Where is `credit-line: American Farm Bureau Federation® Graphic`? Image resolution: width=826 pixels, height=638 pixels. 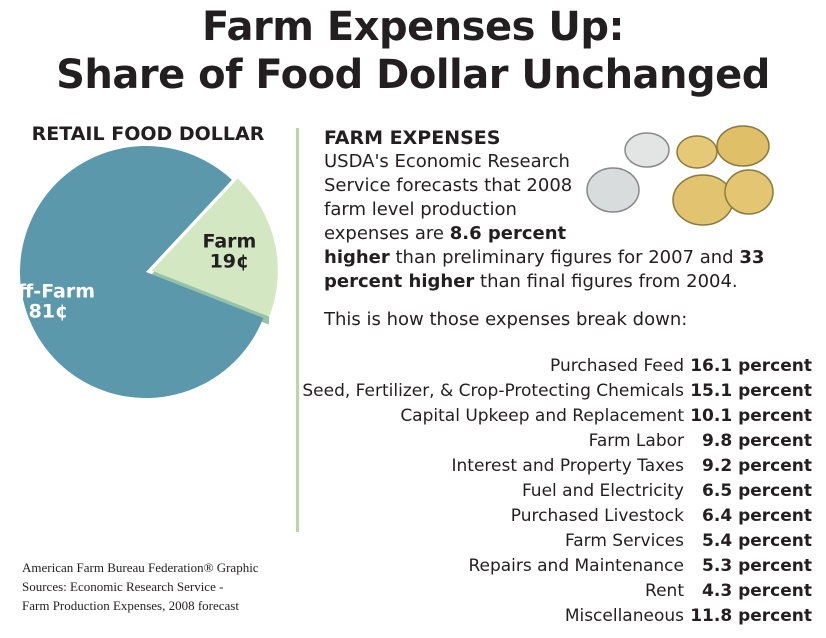 credit-line: American Farm Bureau Federation® Graphic is located at coordinates (140, 567).